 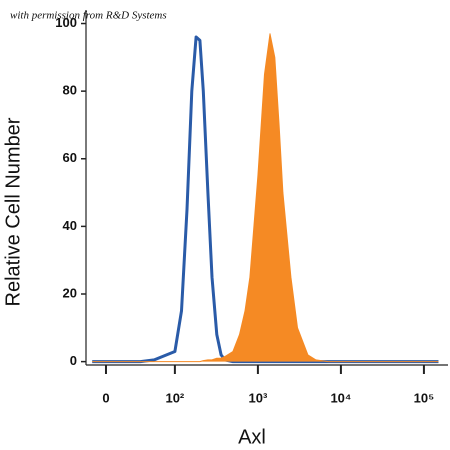 I want to click on x-tick-label: 0, so click(x=105, y=397).